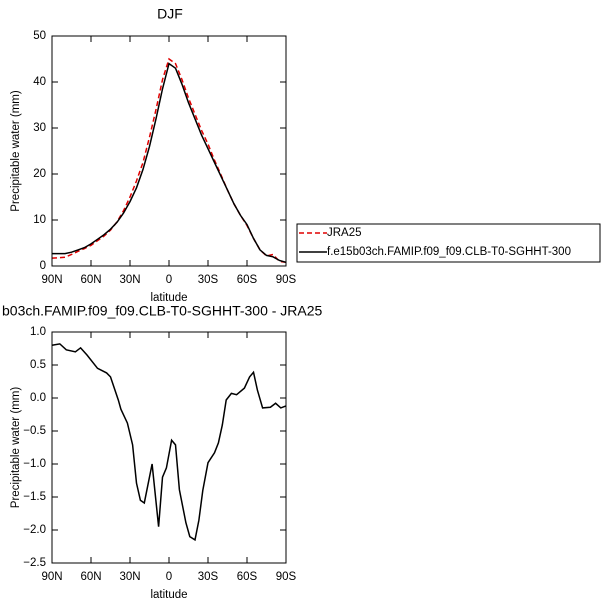 The width and height of the screenshot is (611, 611). I want to click on legend-label: JRA25, so click(344, 233).